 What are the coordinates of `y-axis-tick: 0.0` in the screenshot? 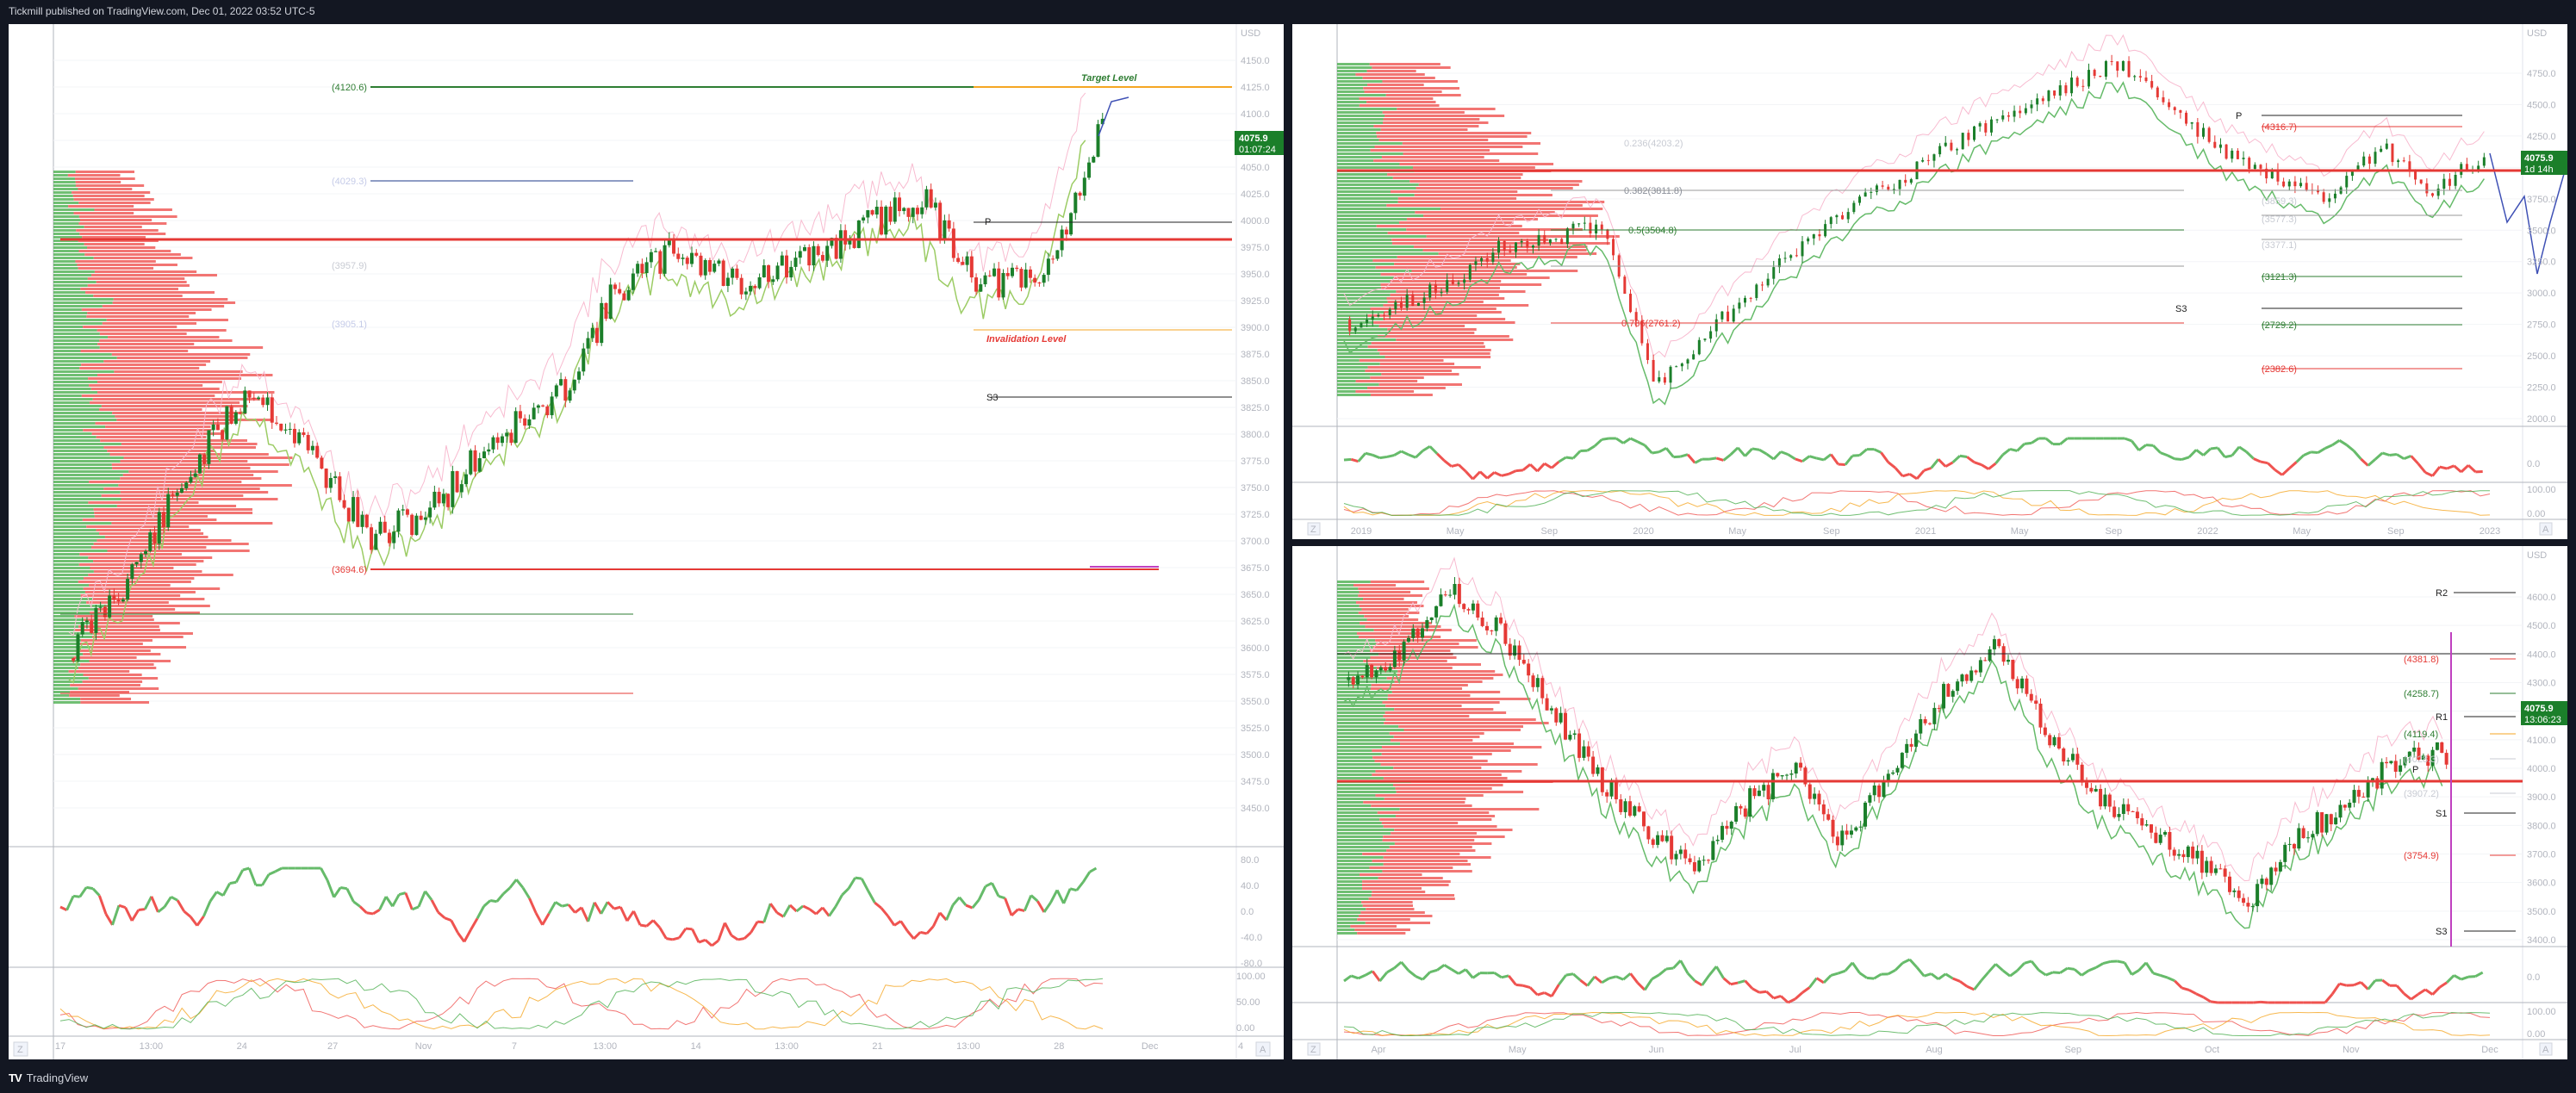 It's located at (1248, 912).